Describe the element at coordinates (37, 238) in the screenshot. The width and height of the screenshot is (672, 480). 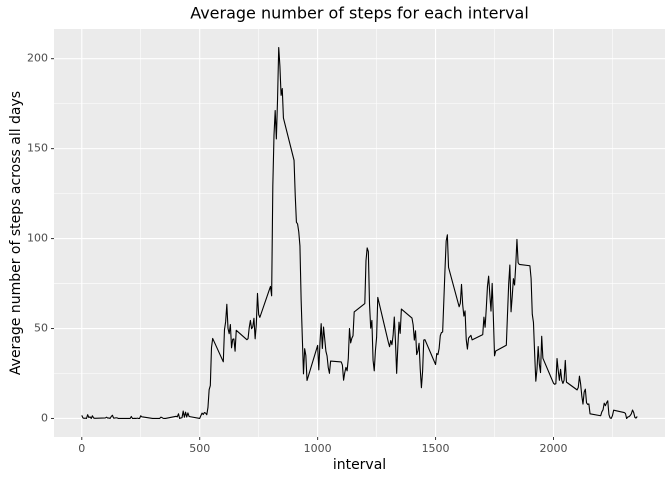
I see `y-tick-label: 100` at that location.